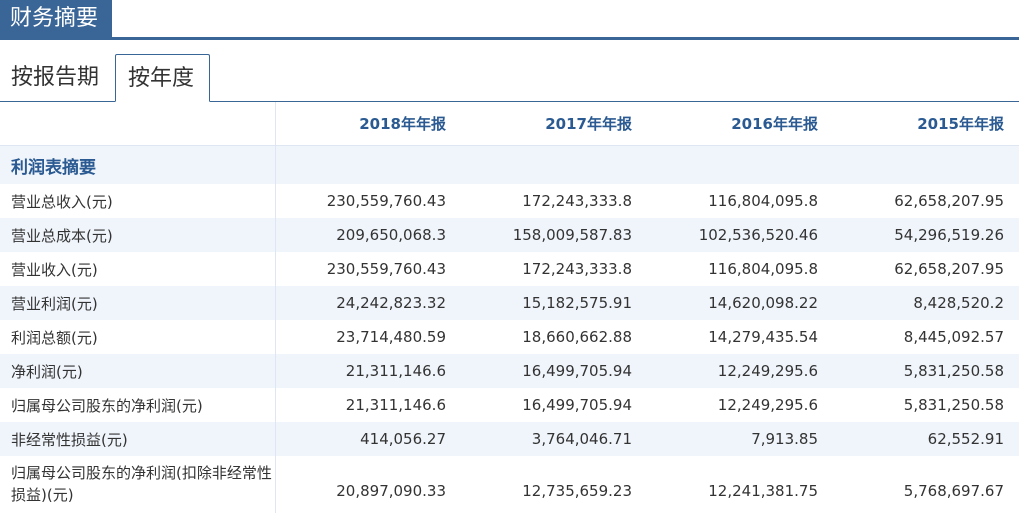 This screenshot has height=513, width=1019. Describe the element at coordinates (763, 337) in the screenshot. I see `cell-value: 14,279,435.54` at that location.